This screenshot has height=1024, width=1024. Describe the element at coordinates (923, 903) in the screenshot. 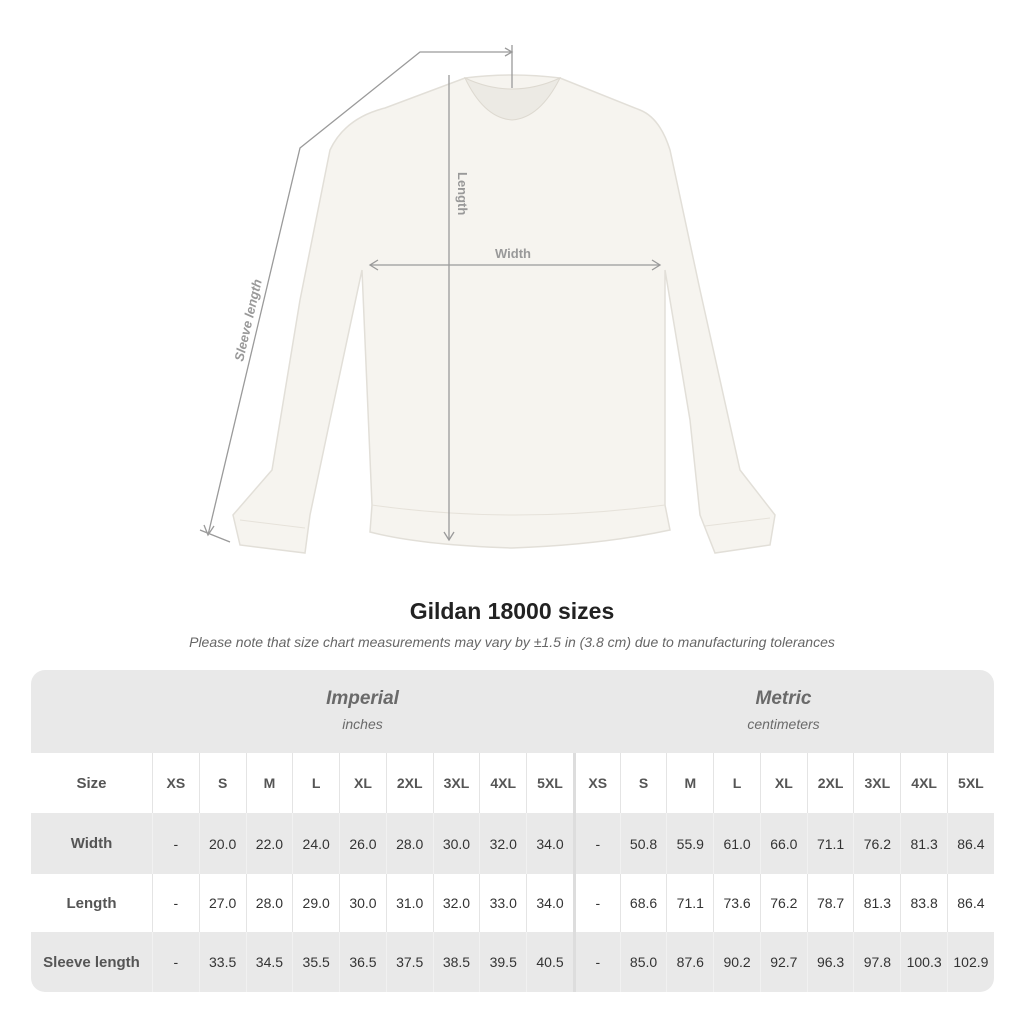

I see `value-cell: 83.8` at that location.